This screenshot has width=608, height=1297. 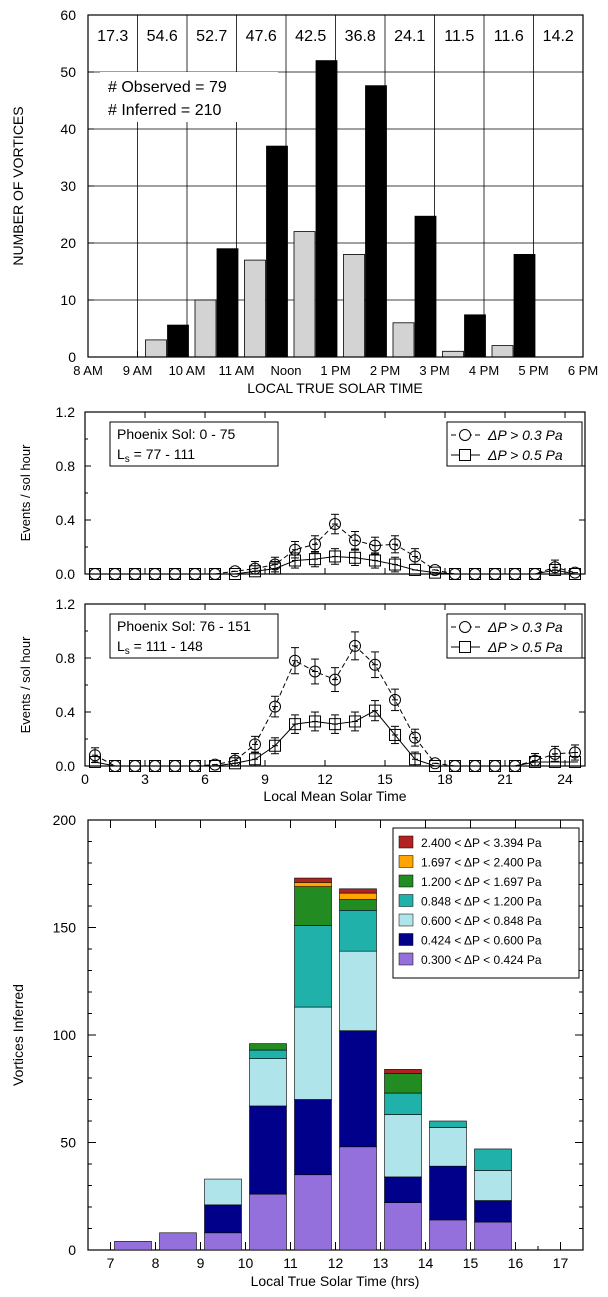 What do you see at coordinates (360, 36) in the screenshot?
I see `top-row-value: 36.8` at bounding box center [360, 36].